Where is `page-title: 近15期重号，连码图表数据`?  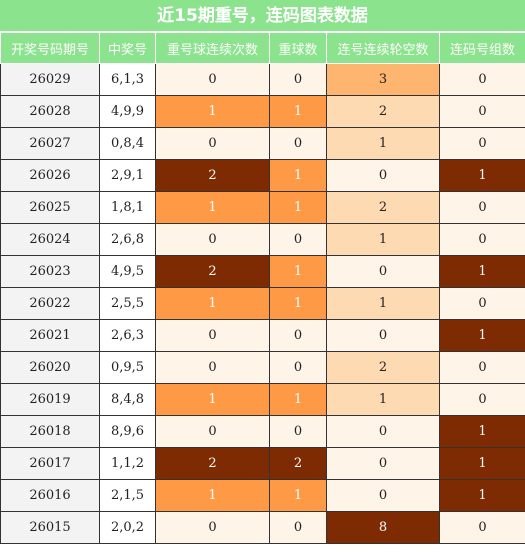 page-title: 近15期重号，连码图表数据 is located at coordinates (262, 16).